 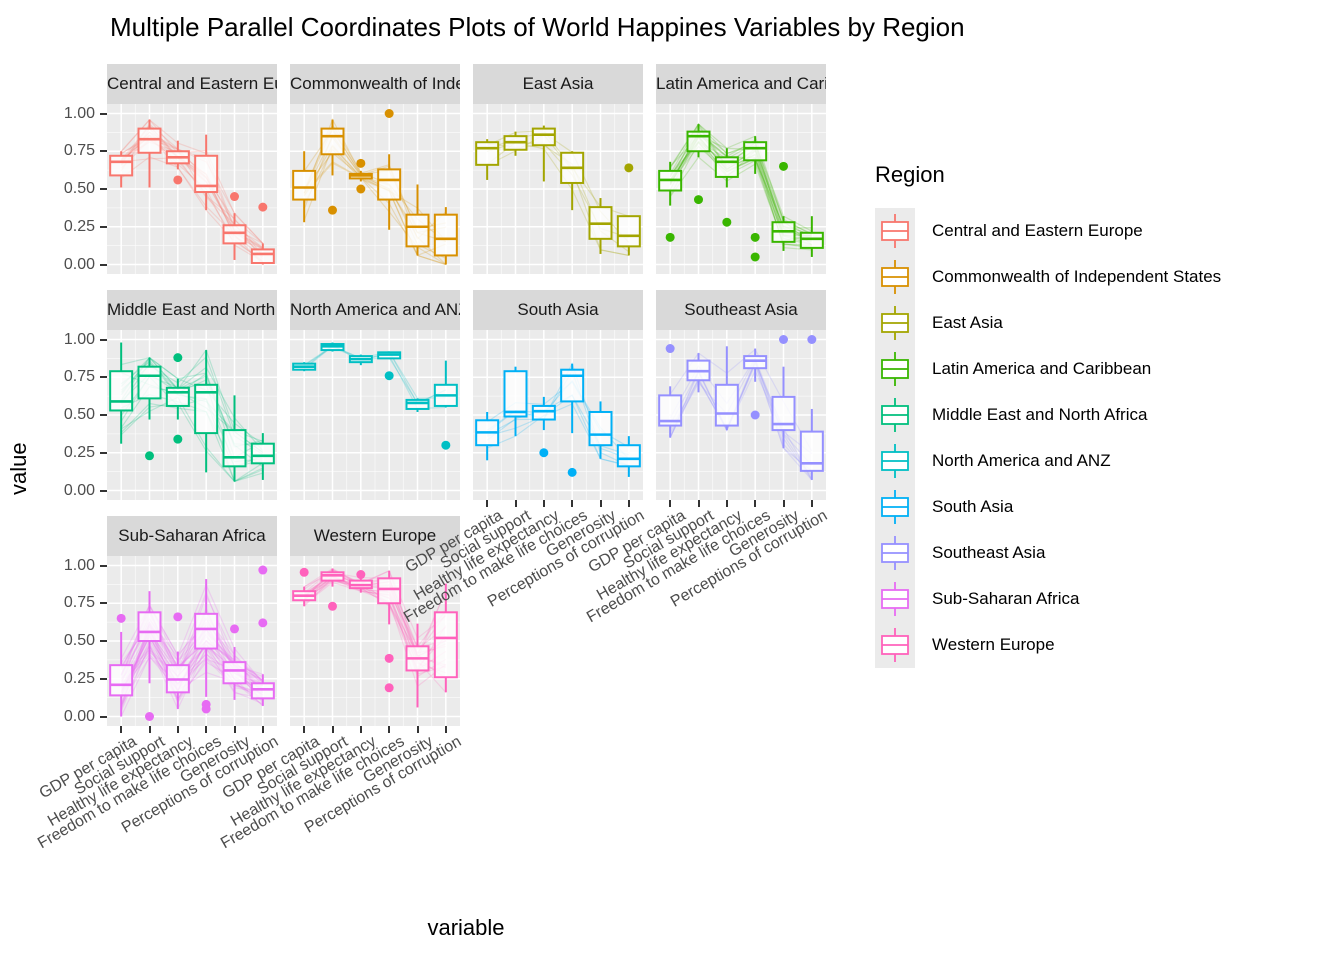 I want to click on facet-strip-north-america-and-anz: North America and ANZ, so click(x=375, y=310).